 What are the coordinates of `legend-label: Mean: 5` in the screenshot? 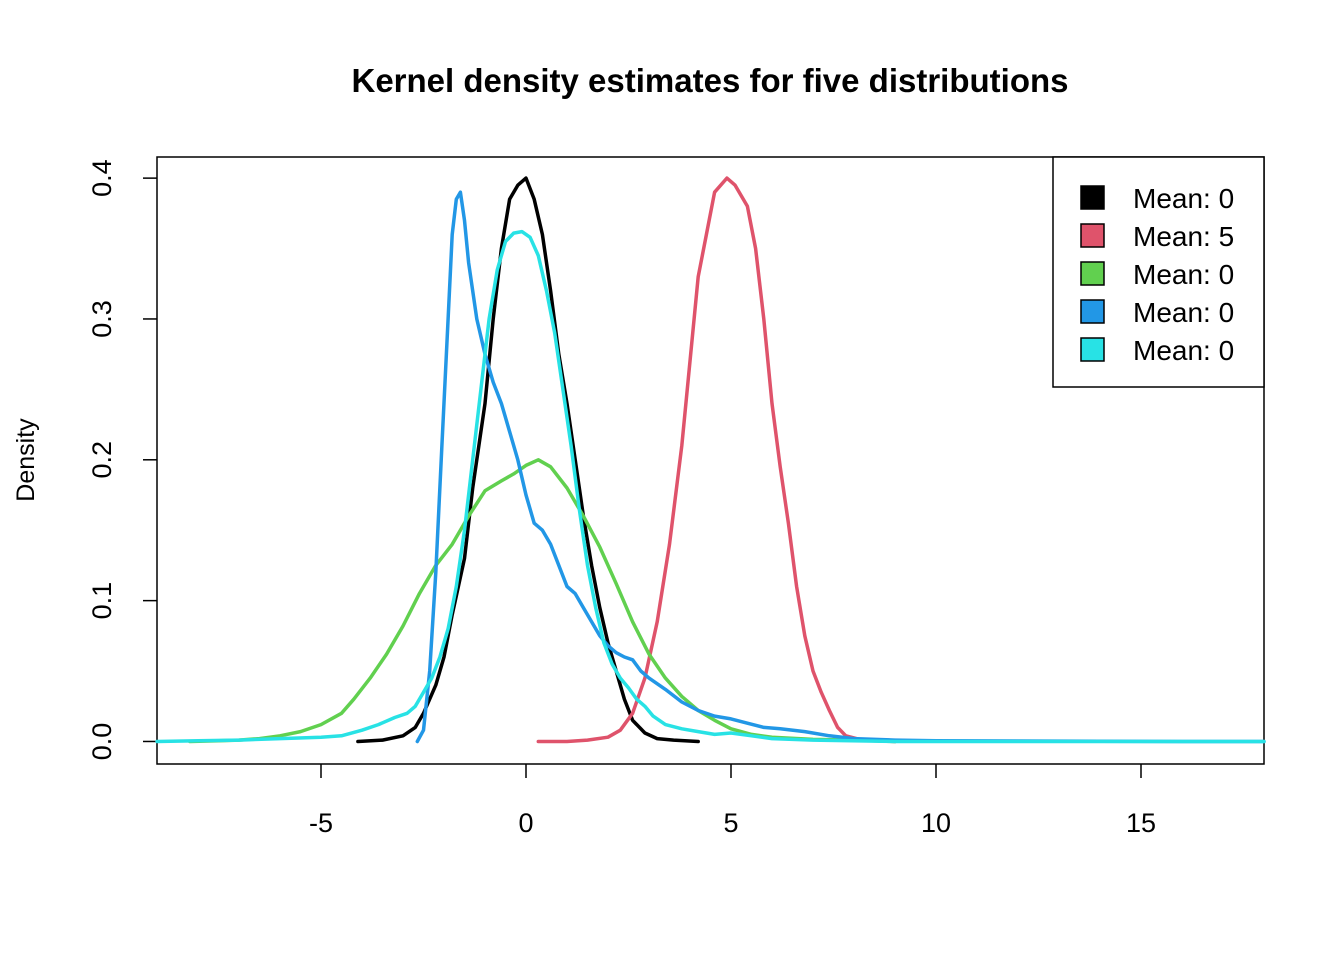 It's located at (1183, 236).